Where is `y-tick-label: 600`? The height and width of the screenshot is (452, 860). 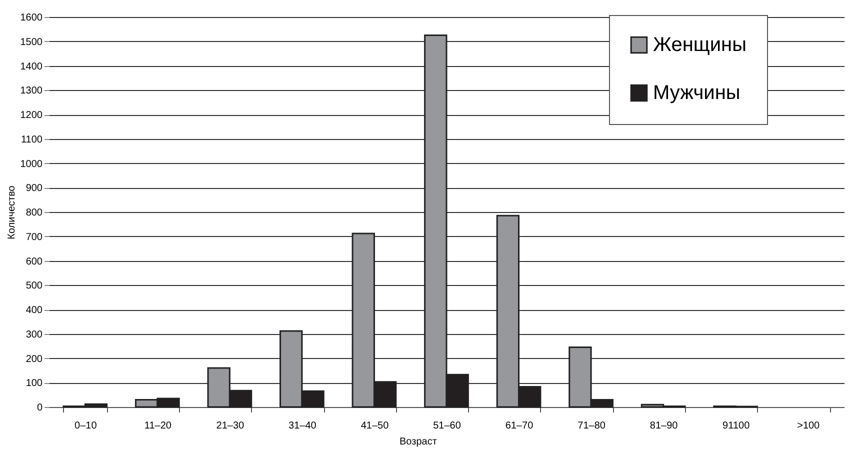 y-tick-label: 600 is located at coordinates (34, 262).